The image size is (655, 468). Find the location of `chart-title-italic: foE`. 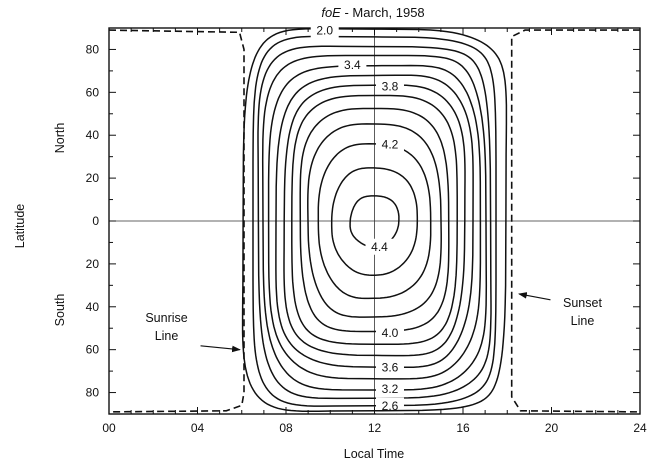

chart-title-italic: foE is located at coordinates (331, 12).